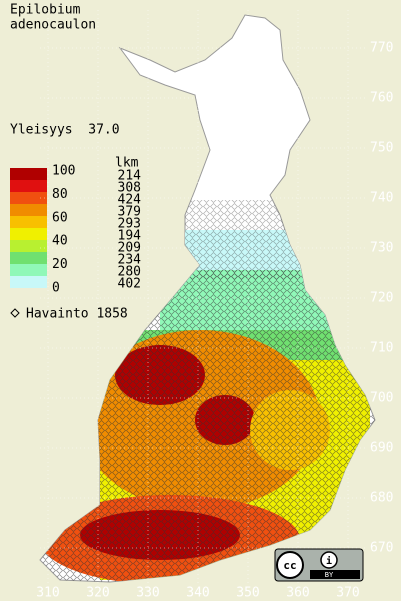 The image size is (401, 601). Describe the element at coordinates (60, 217) in the screenshot. I see `scale-label: 60` at that location.